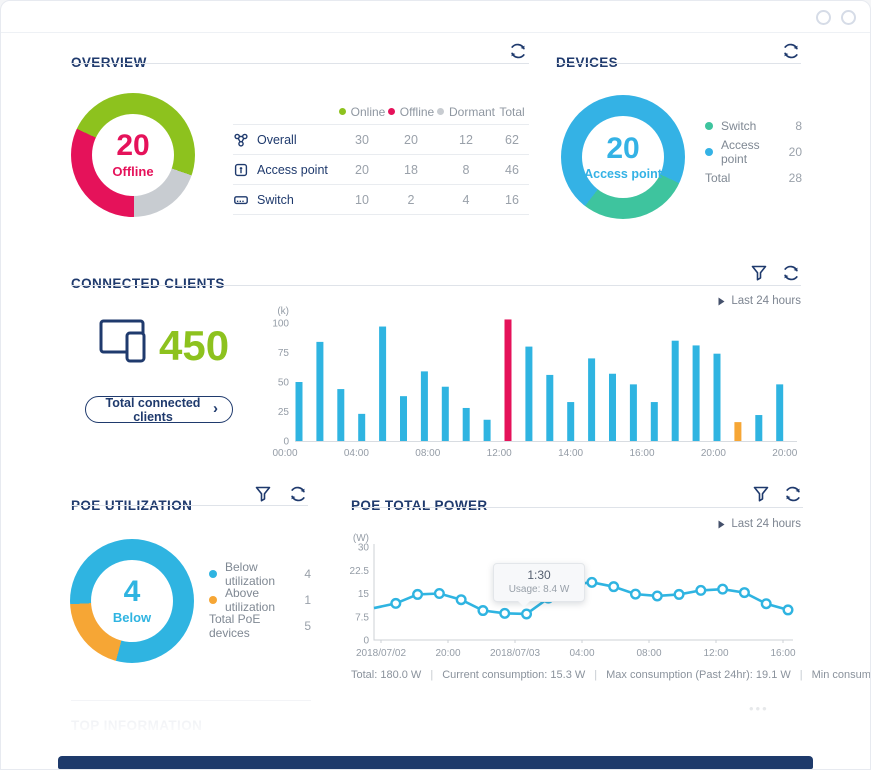 This screenshot has height=770, width=871. Describe the element at coordinates (284, 353) in the screenshot. I see `y-tick-label: 75` at that location.